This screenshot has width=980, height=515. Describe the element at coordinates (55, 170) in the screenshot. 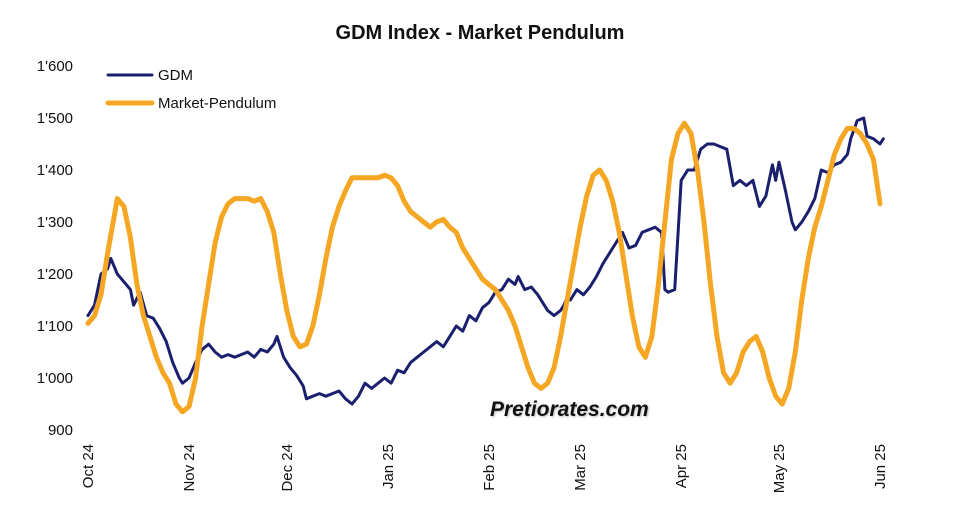

I see `y-tick-label: 1'400` at that location.